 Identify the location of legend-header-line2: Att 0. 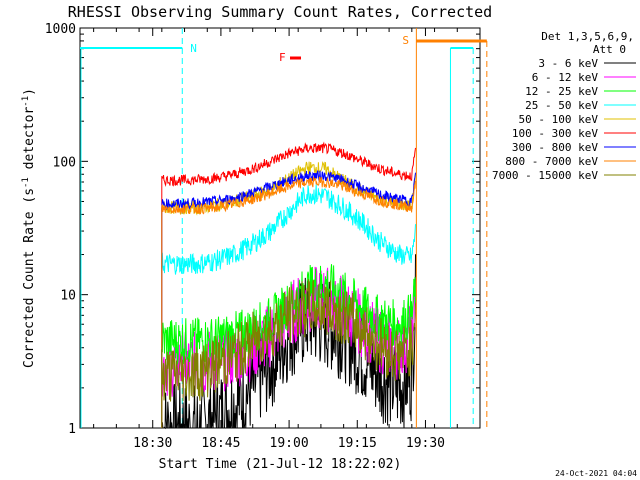
(609, 49).